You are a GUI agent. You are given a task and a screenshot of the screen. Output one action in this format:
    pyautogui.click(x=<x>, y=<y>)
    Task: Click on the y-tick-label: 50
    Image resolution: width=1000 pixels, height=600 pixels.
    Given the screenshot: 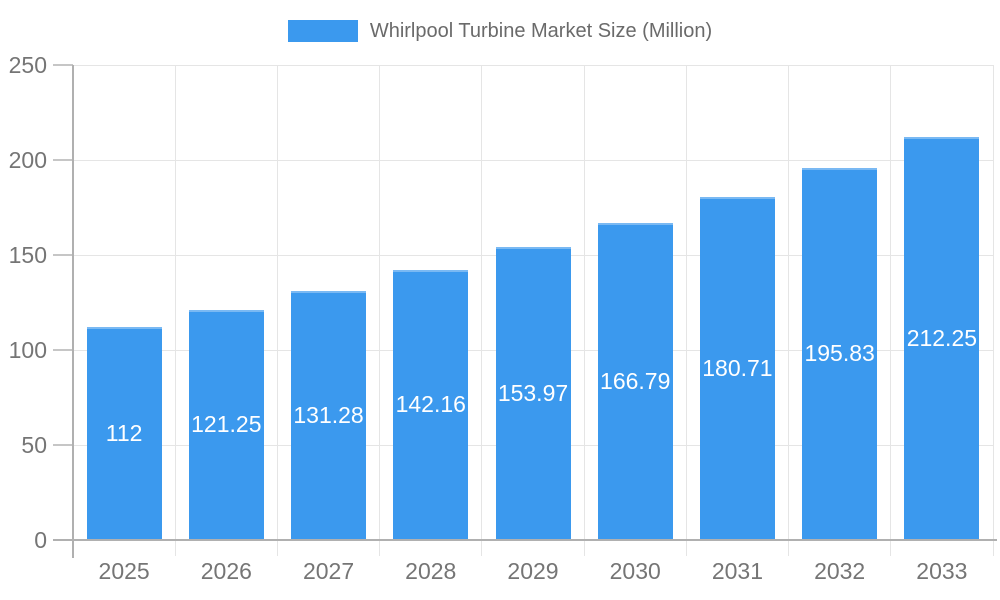 What is the action you would take?
    pyautogui.click(x=34, y=445)
    